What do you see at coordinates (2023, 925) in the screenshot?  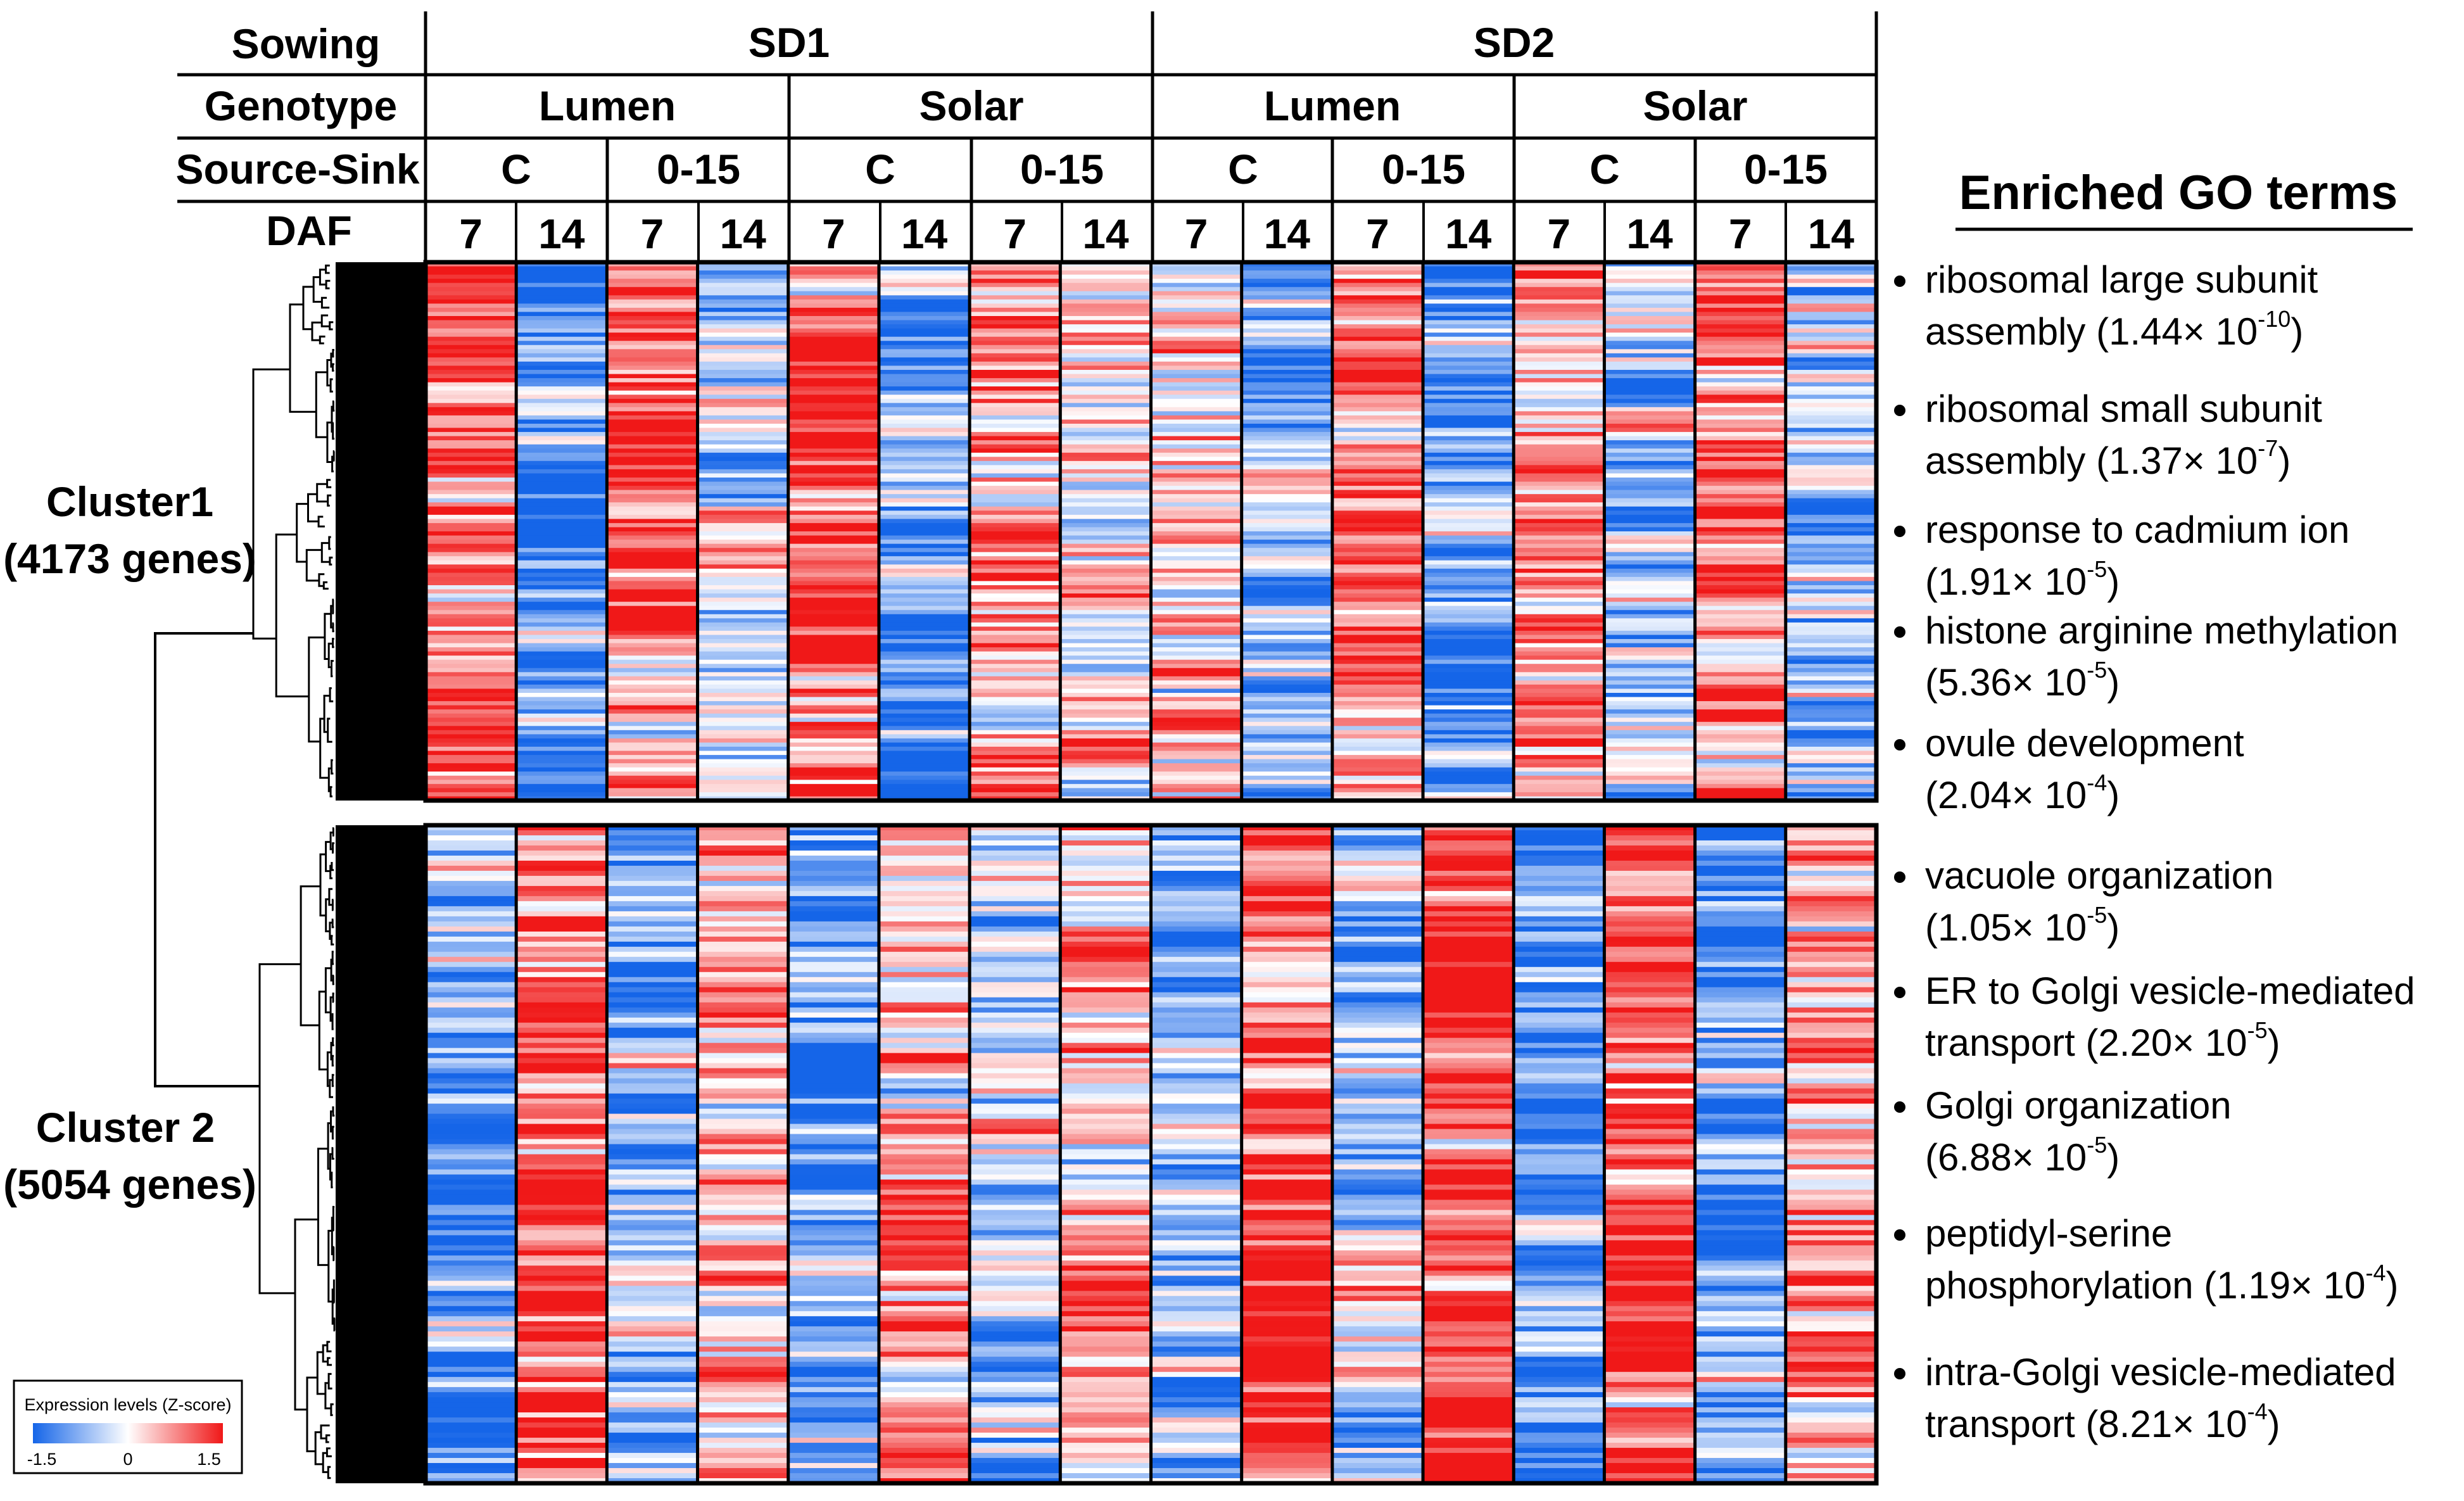 I see `go-term-pvalue: (1.05× 10⁻⁵)` at bounding box center [2023, 925].